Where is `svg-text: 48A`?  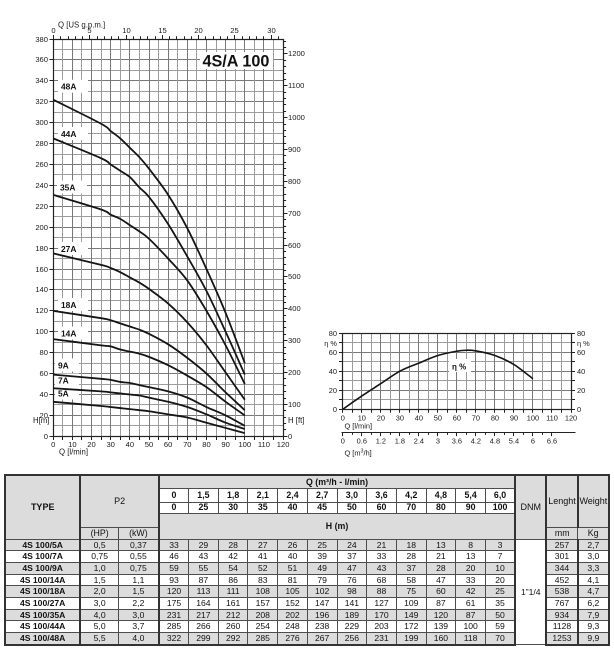
svg-text: 48A is located at coordinates (68, 87).